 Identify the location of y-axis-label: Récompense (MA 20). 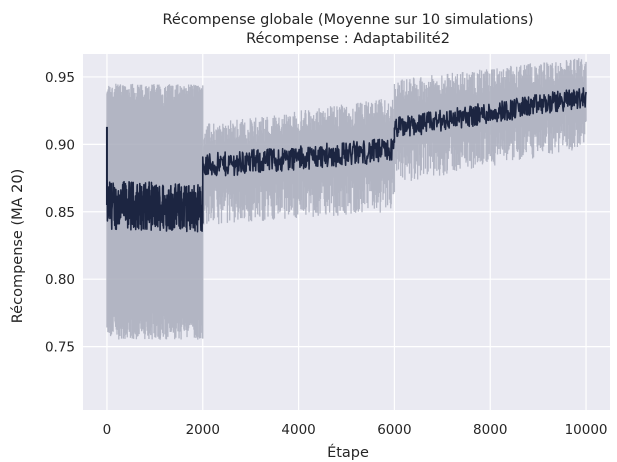
(18, 246).